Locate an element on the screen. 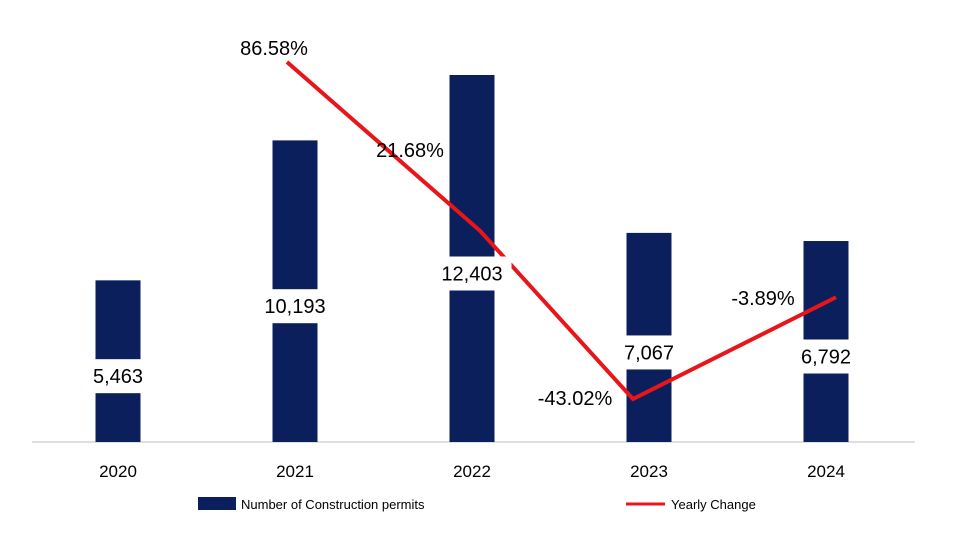 The height and width of the screenshot is (542, 953). x-tick-2022: 2022 is located at coordinates (472, 471).